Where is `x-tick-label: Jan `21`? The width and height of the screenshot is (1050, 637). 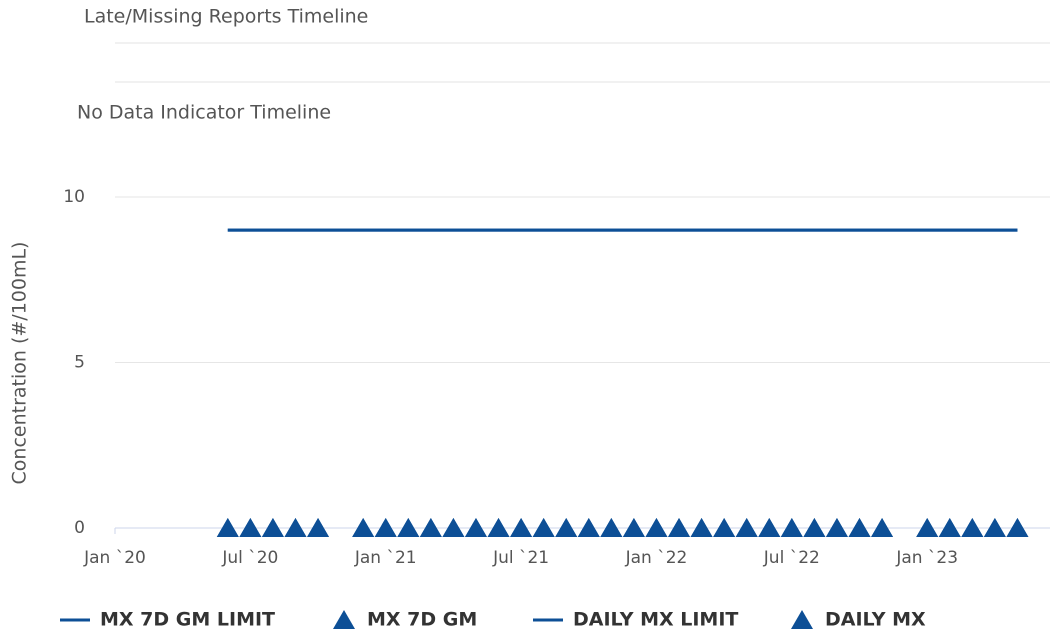 x-tick-label: Jan `21 is located at coordinates (385, 558).